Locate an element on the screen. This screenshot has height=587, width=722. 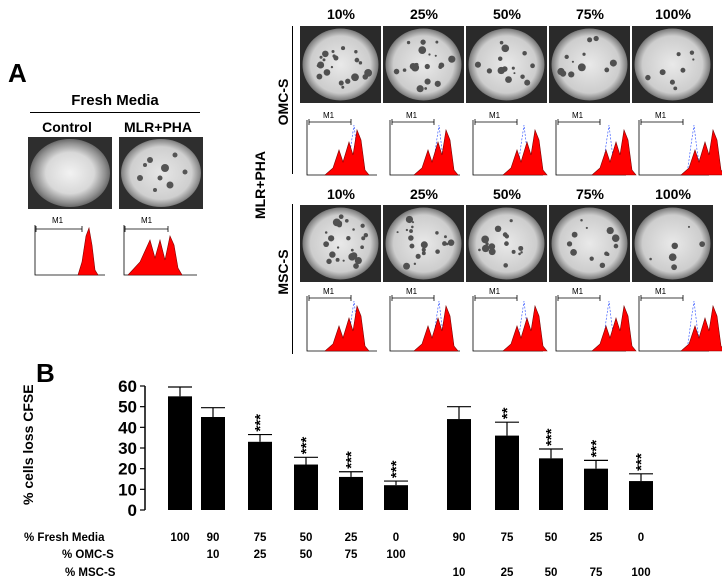
y-tick-label: 40 is located at coordinates (127, 427).